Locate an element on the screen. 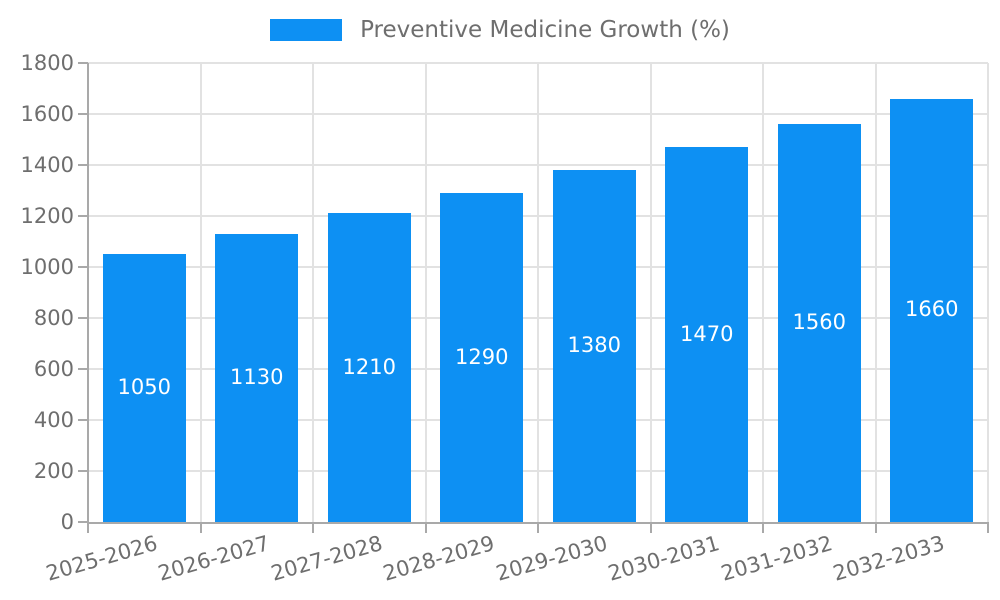 The height and width of the screenshot is (600, 1000). x-axis-label: 2031-2032 is located at coordinates (776, 558).